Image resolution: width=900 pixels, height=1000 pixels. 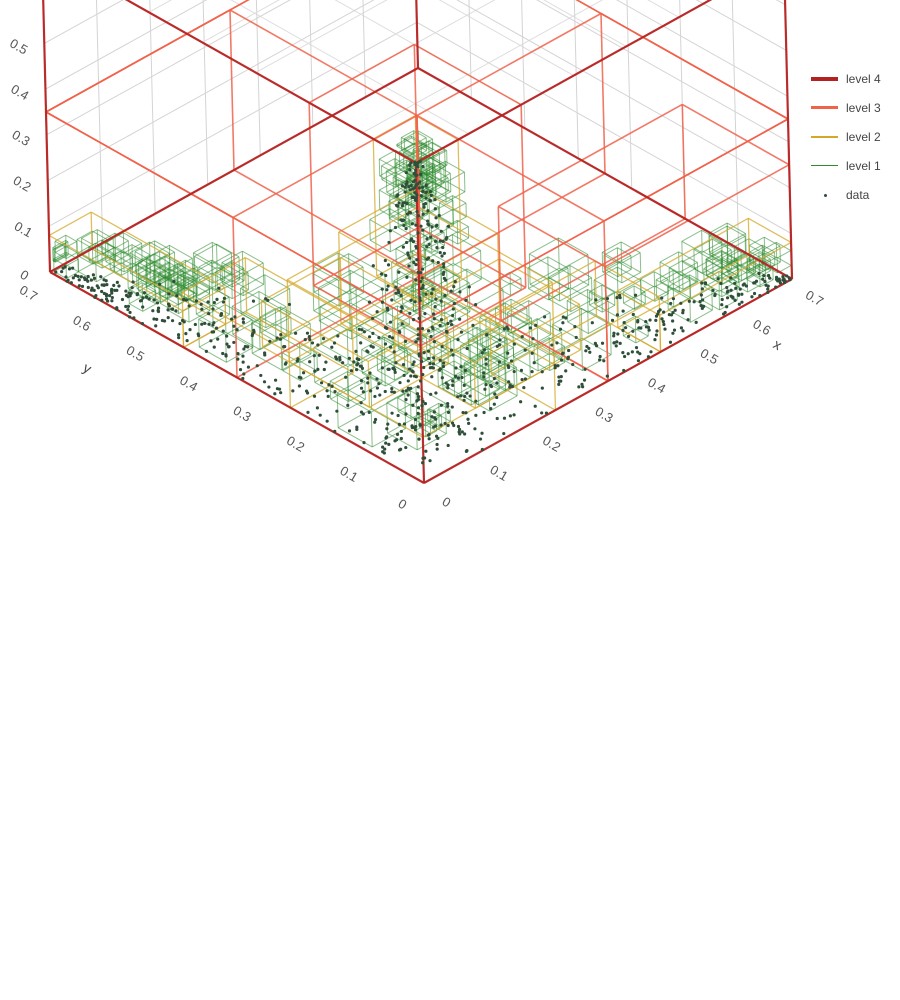 What do you see at coordinates (823, 137) in the screenshot?
I see `legend-line-swatch` at bounding box center [823, 137].